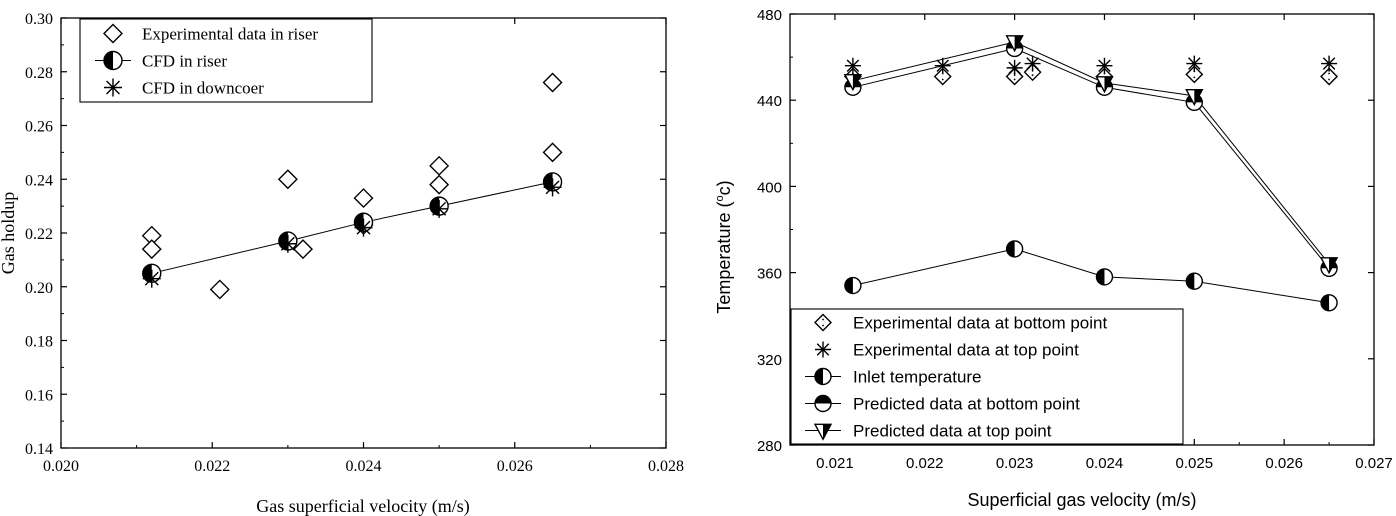  What do you see at coordinates (212, 466) in the screenshot?
I see `x-tick-label: 0.022` at bounding box center [212, 466].